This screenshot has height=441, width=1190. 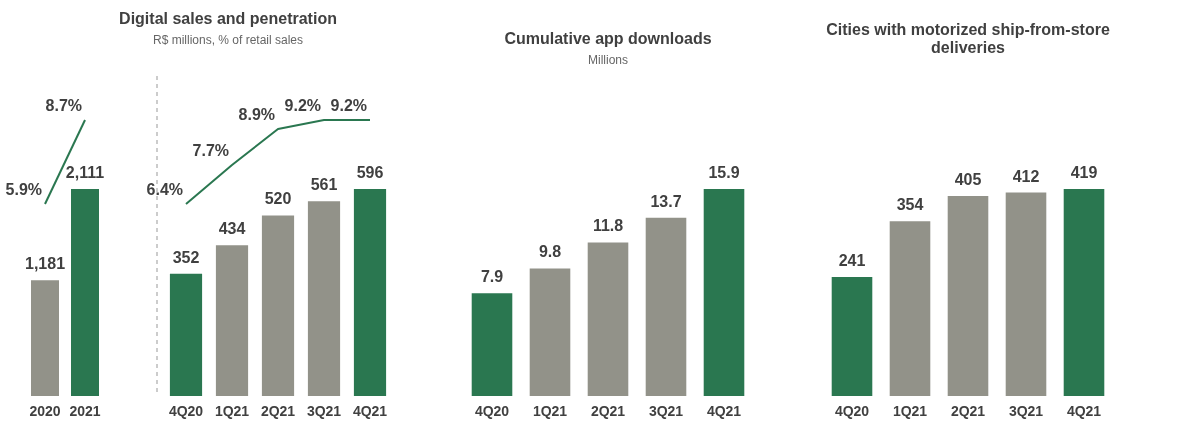 What do you see at coordinates (1084, 173) in the screenshot?
I see `data-label: 419` at bounding box center [1084, 173].